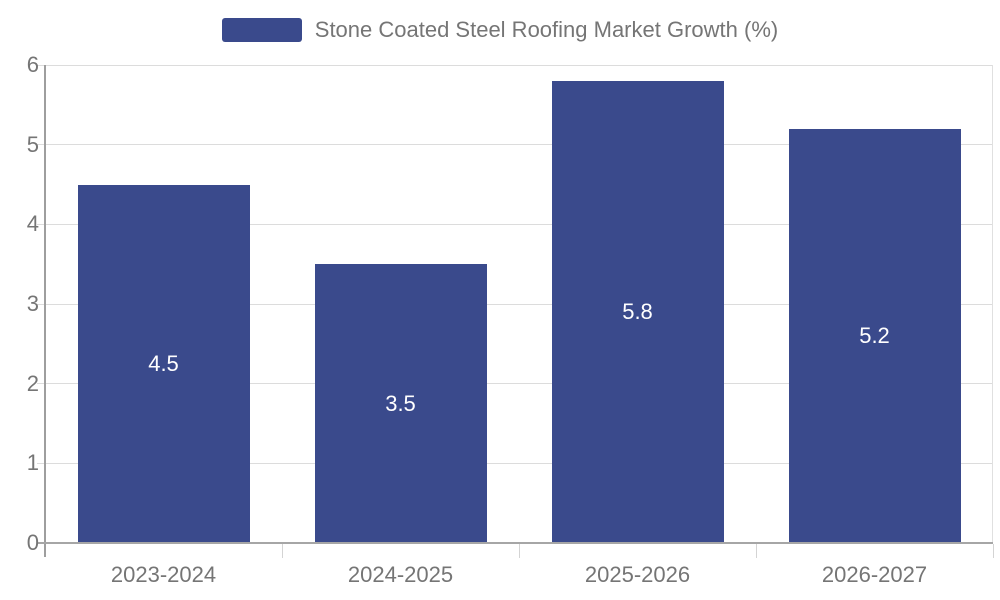 The width and height of the screenshot is (1000, 600). Describe the element at coordinates (515, 543) in the screenshot. I see `x-axis-line` at that location.